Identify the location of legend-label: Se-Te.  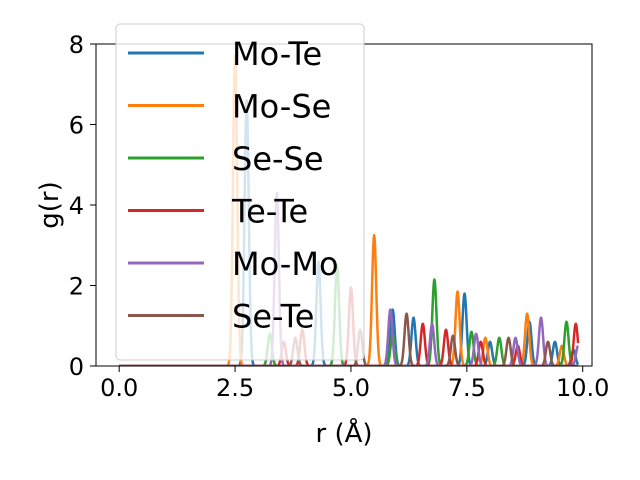
(273, 317).